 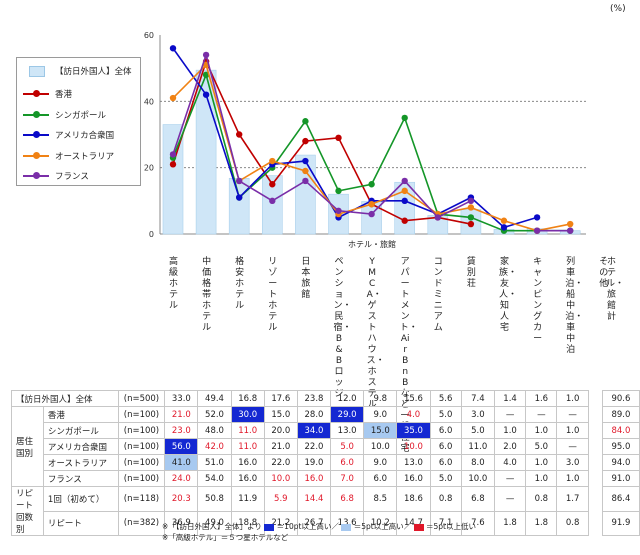 I want to click on row-label: 1回（初めて）, so click(x=80, y=499).